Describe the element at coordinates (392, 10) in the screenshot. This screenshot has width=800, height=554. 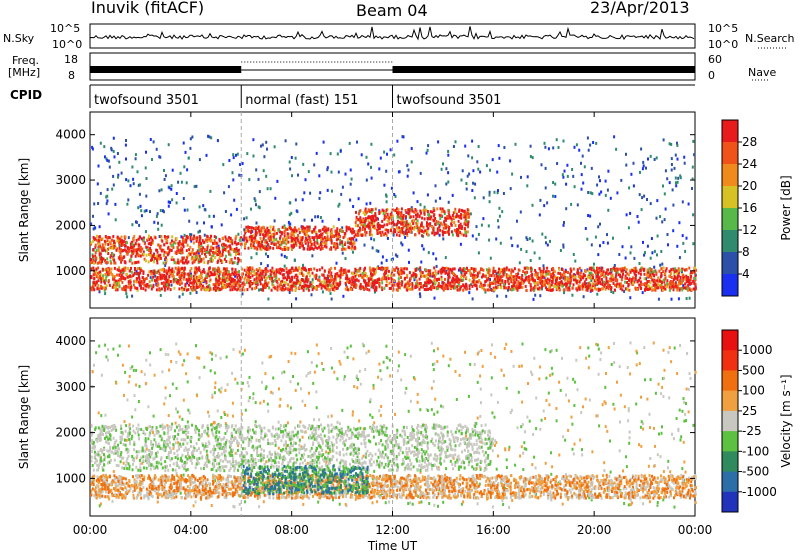
I see `beam-title: Beam 04` at that location.